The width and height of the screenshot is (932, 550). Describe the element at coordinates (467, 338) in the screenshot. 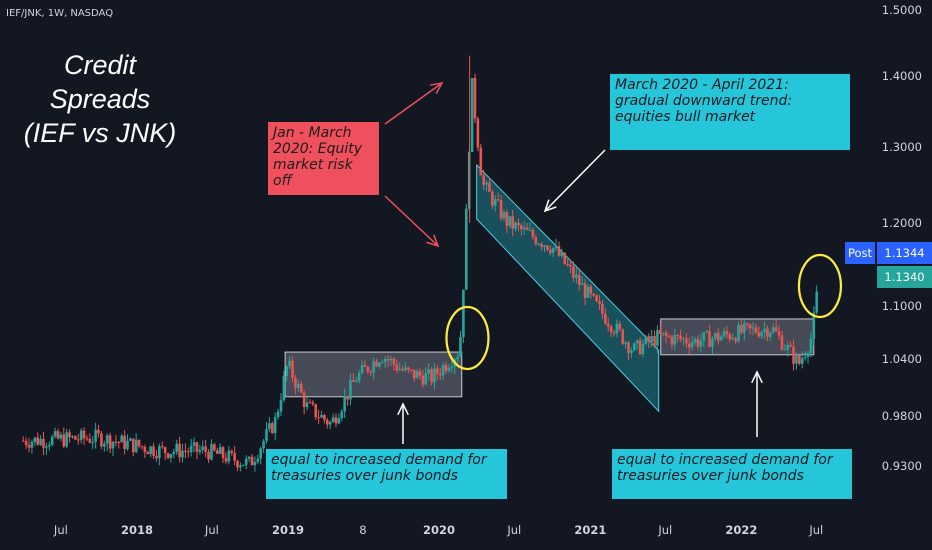

I see `highlight-circle` at that location.